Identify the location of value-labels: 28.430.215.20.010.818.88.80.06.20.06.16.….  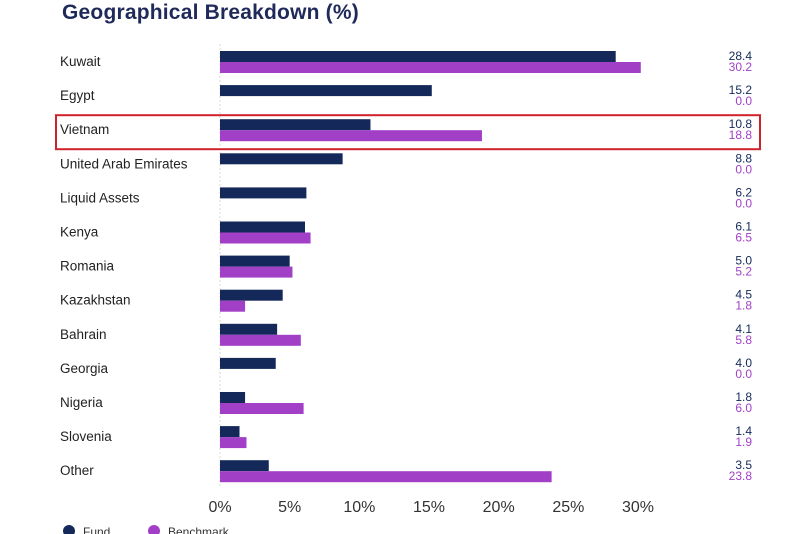
(741, 266).